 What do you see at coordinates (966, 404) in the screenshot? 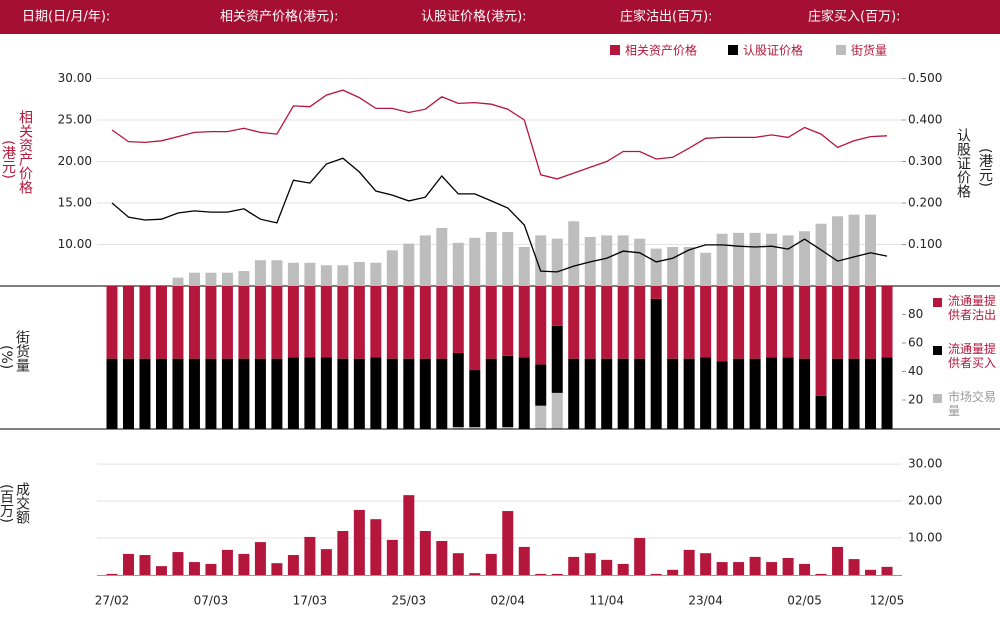
I see `legend-label: 市场交易量` at bounding box center [966, 404].